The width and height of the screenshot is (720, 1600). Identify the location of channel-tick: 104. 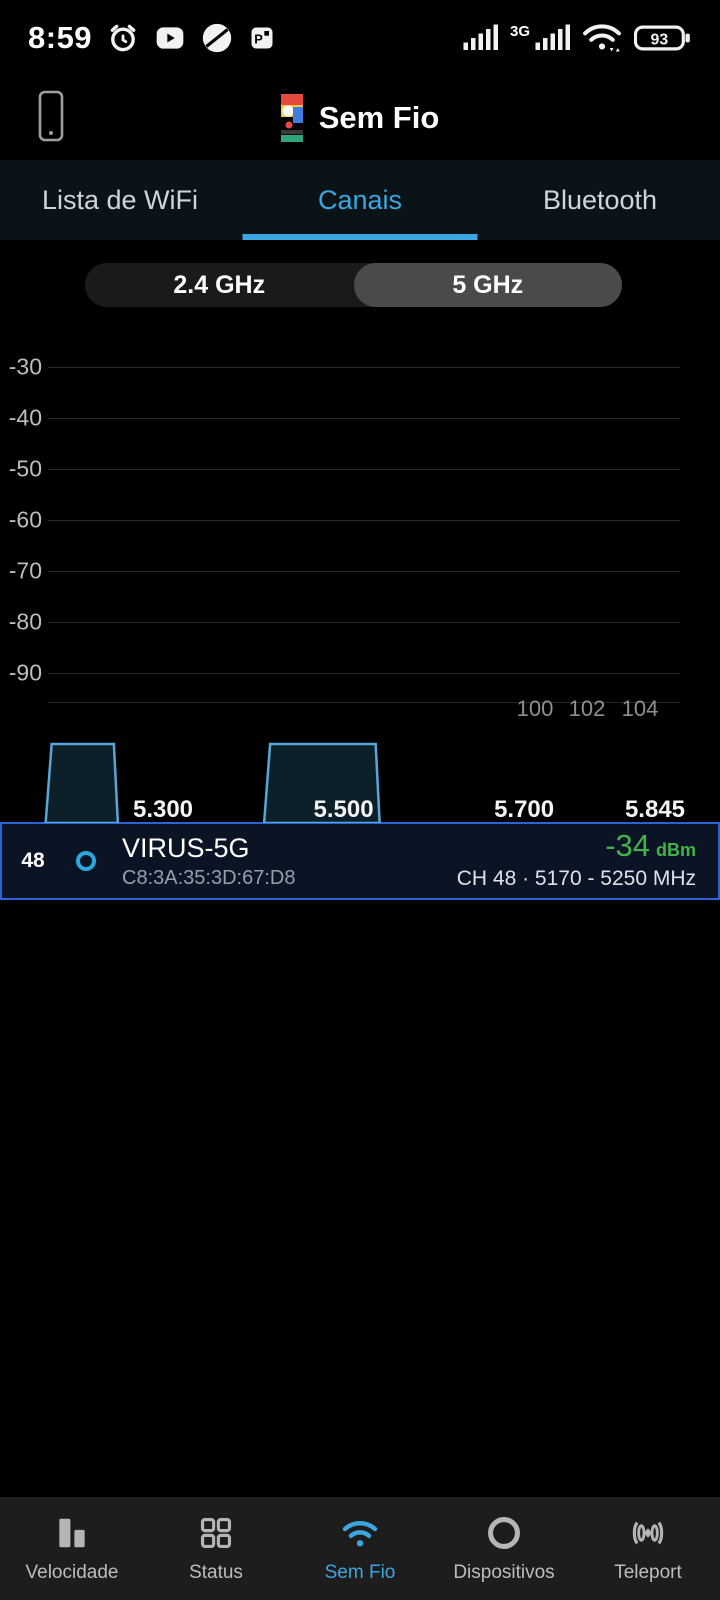
(640, 708).